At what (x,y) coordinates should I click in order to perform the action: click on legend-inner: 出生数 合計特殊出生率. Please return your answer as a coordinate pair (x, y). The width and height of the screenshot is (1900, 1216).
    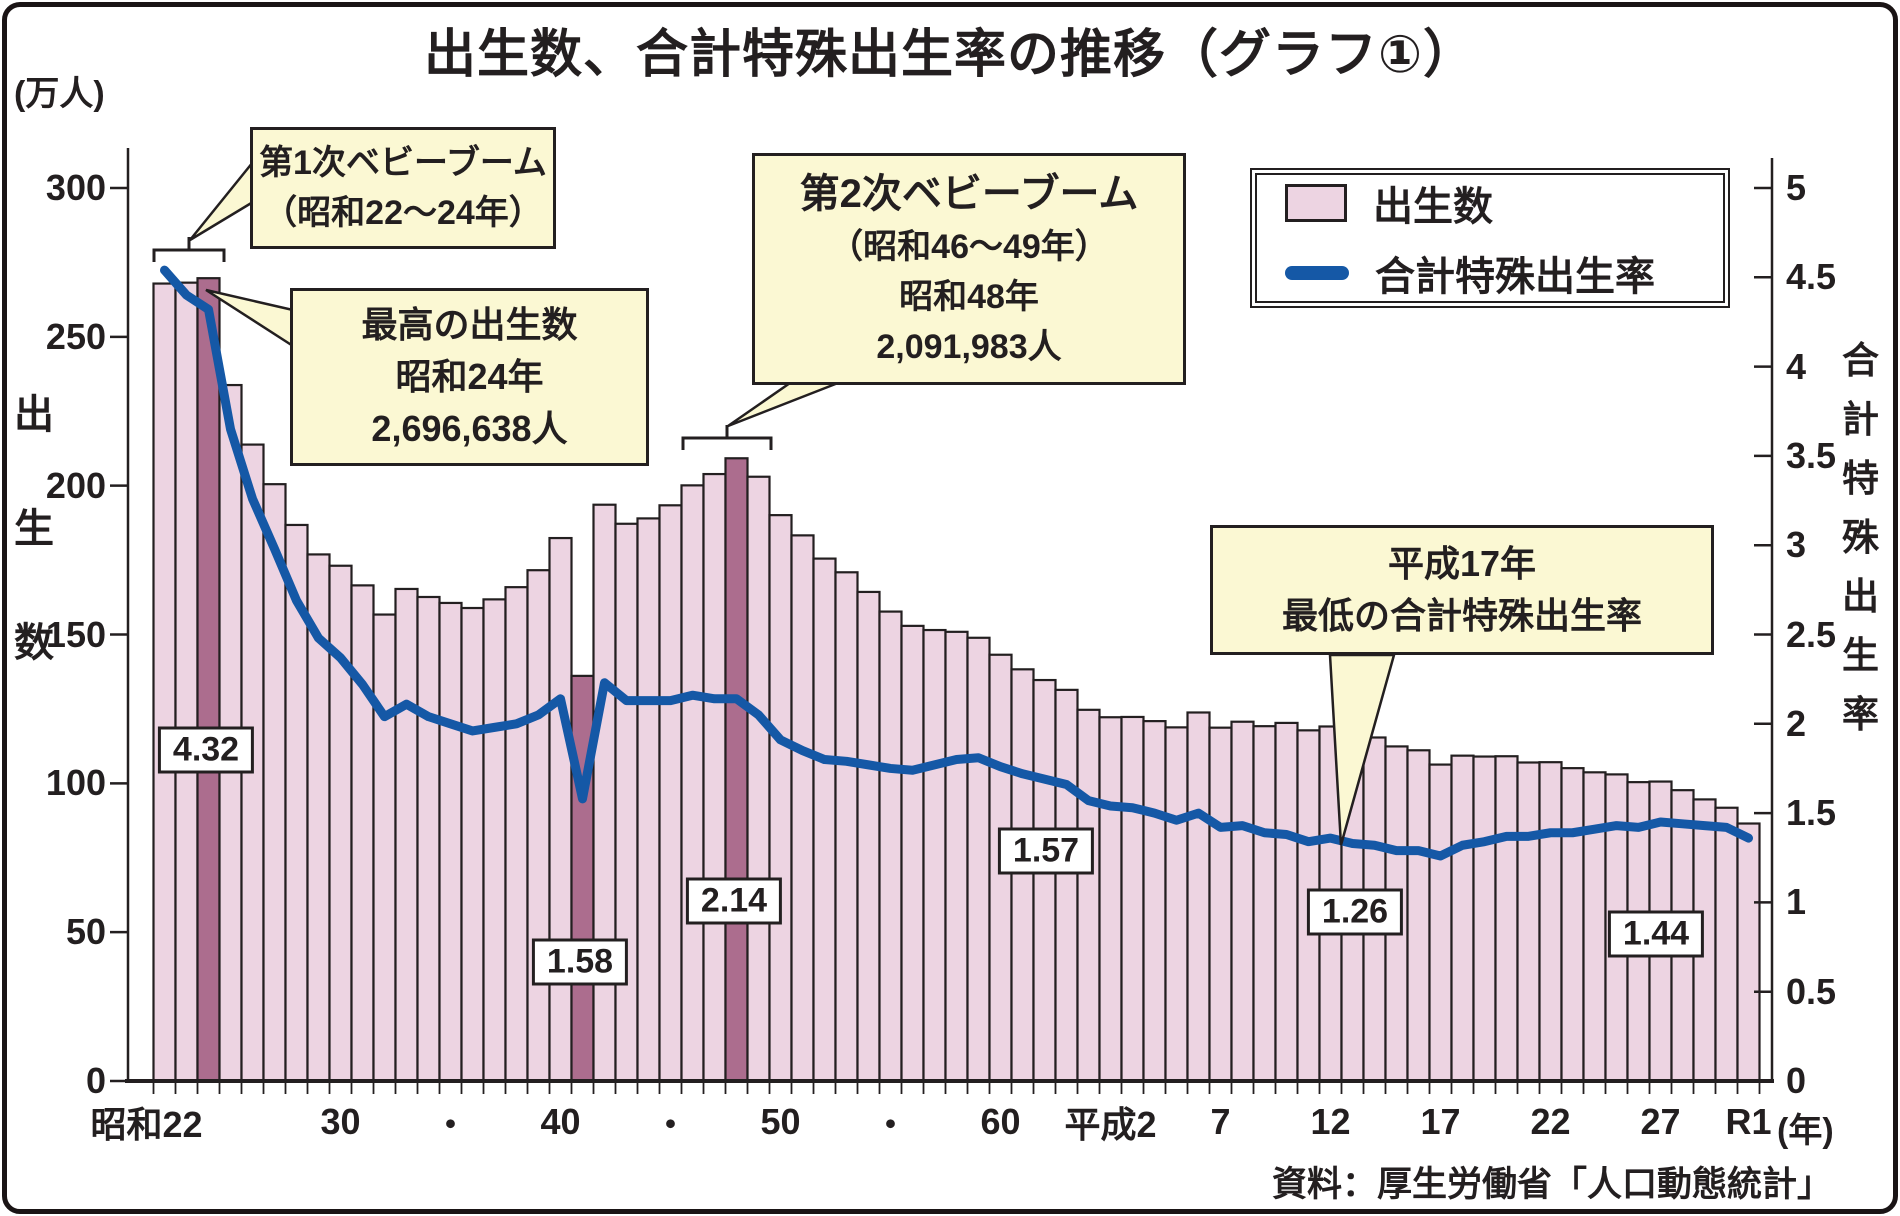
    Looking at the image, I should click on (1490, 238).